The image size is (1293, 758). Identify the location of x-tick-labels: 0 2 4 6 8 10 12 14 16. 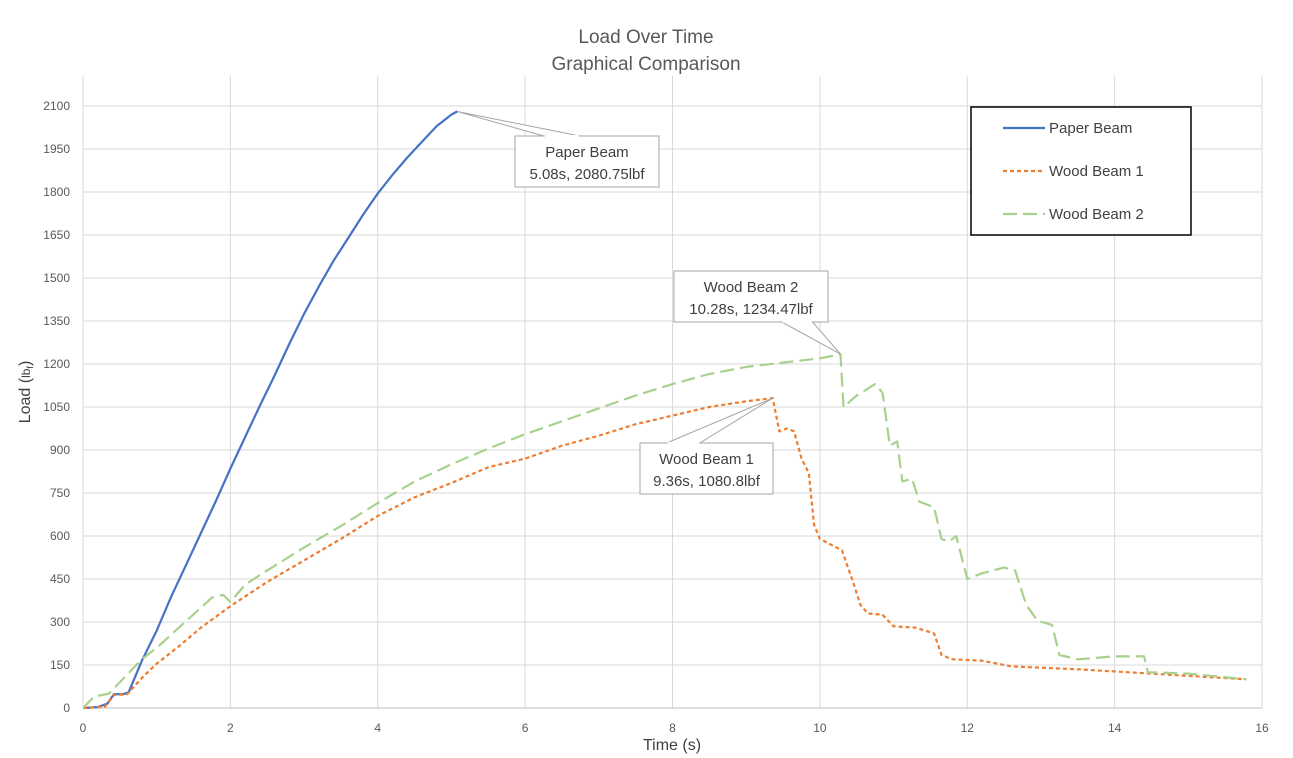
(674, 728).